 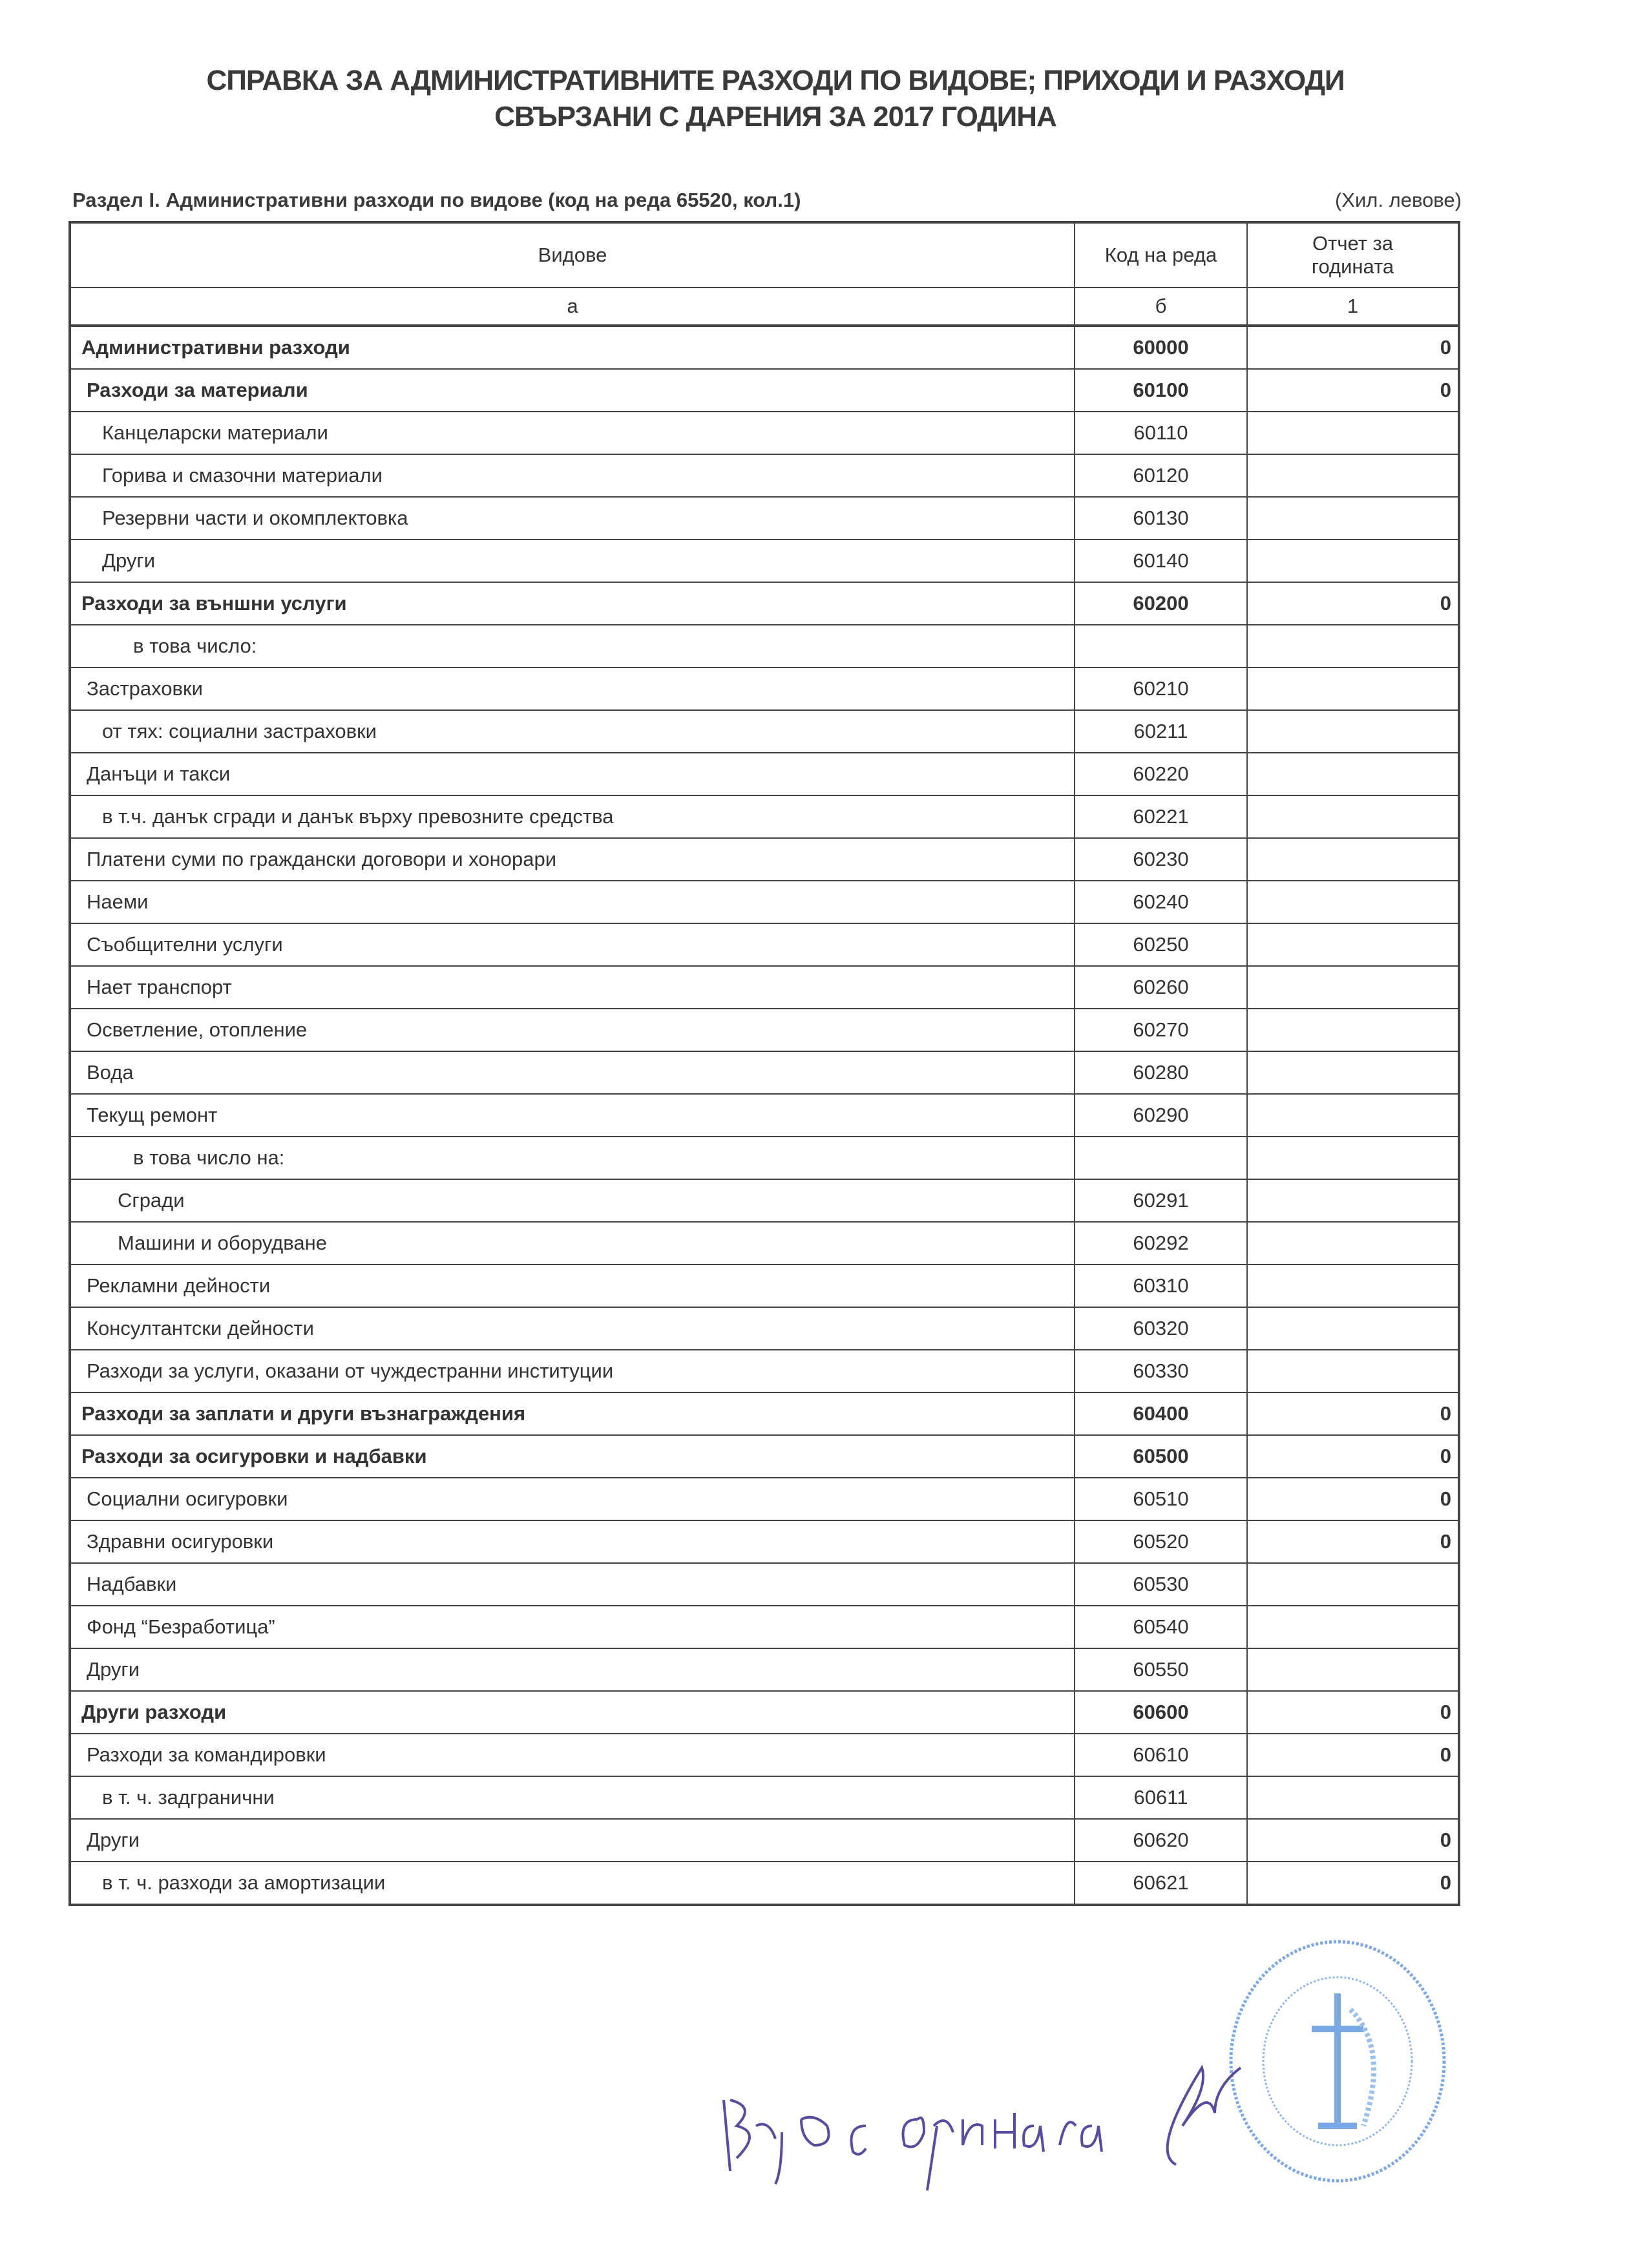 I want to click on row-code: 60240, so click(x=1161, y=902).